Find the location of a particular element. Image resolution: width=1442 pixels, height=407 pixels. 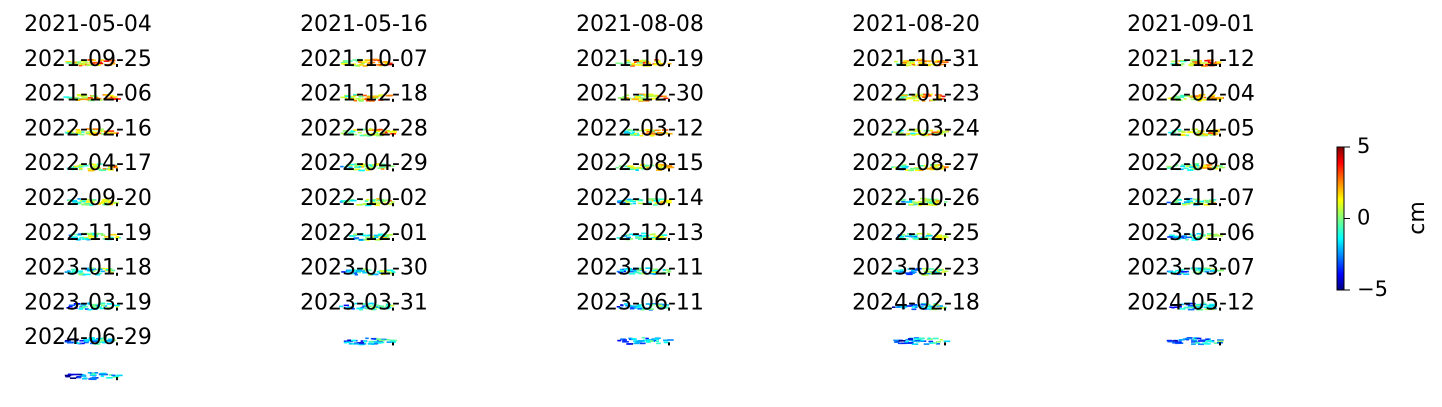

colorbar-tick-label: 5 is located at coordinates (1363, 146).